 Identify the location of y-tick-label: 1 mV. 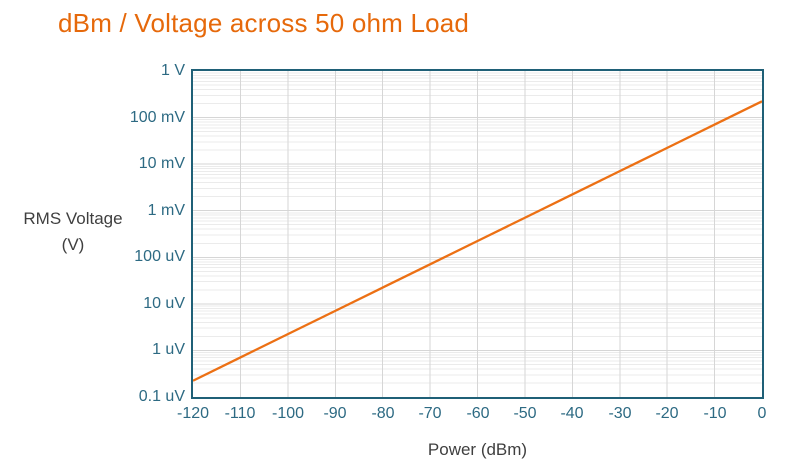
(166, 210).